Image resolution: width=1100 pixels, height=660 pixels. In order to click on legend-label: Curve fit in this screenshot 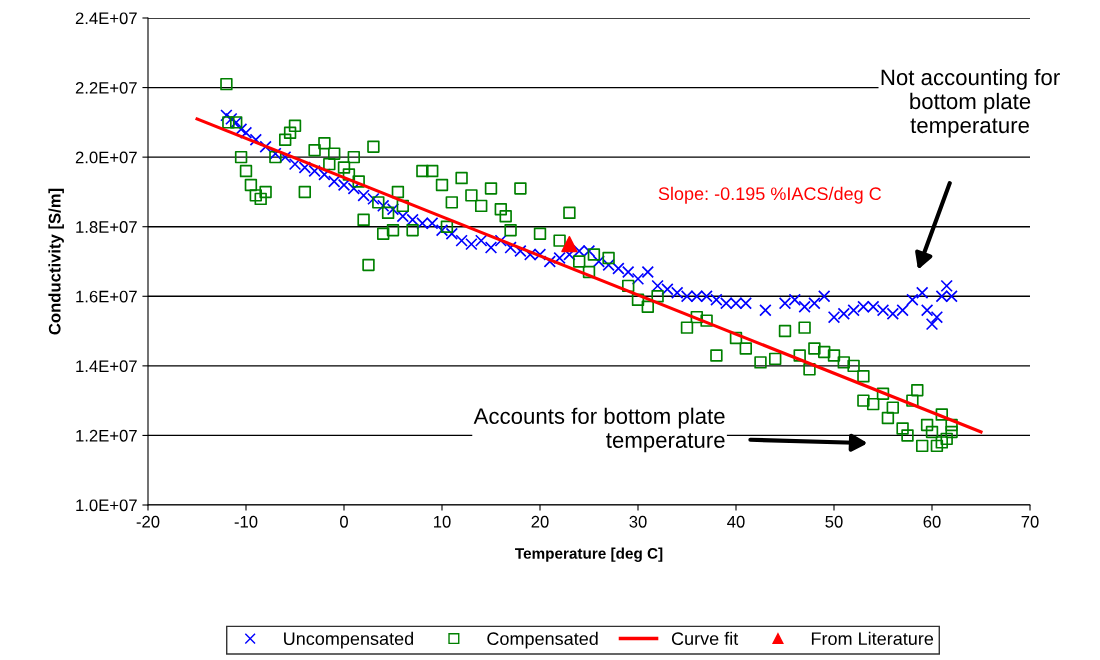, I will do `click(705, 638)`.